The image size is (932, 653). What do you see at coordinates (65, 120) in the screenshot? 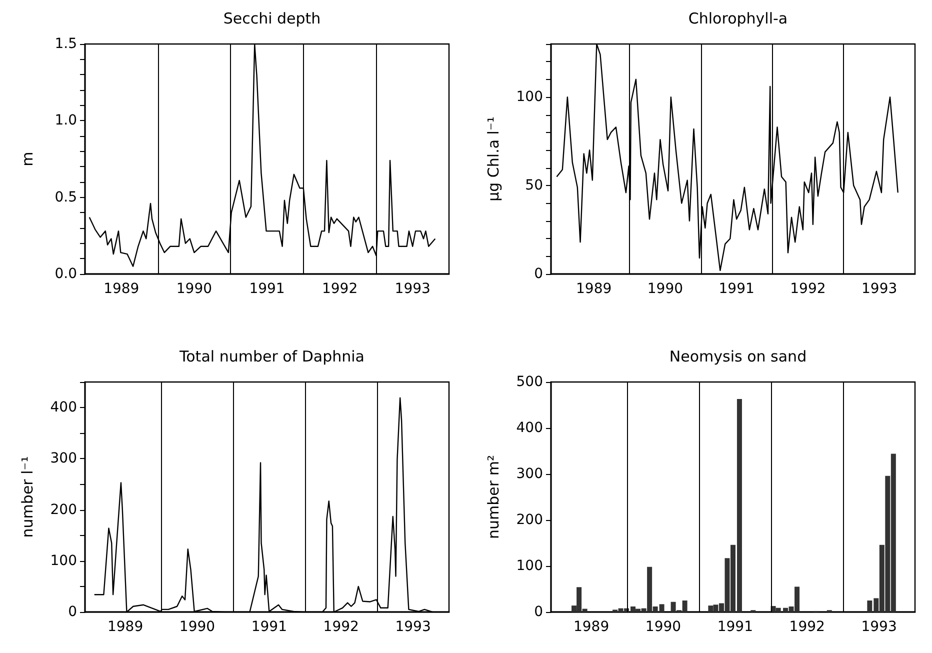
I see `y-tick-label: 1.0` at bounding box center [65, 120].